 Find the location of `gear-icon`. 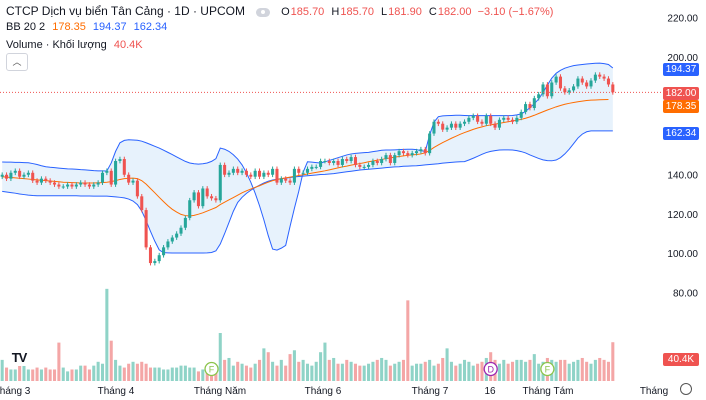

gear-icon is located at coordinates (686, 389).